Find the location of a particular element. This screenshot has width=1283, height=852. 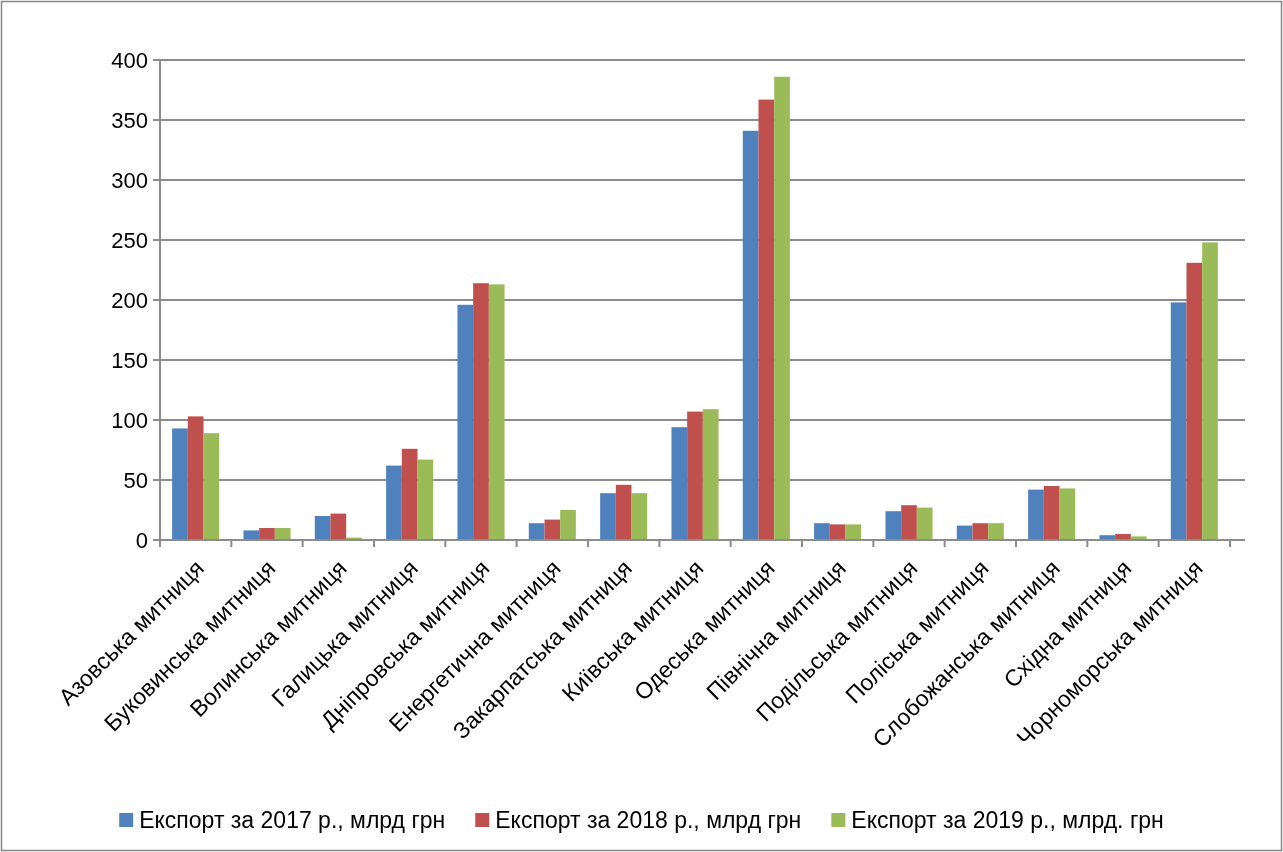

y-tick-label: 350 is located at coordinates (129, 120).